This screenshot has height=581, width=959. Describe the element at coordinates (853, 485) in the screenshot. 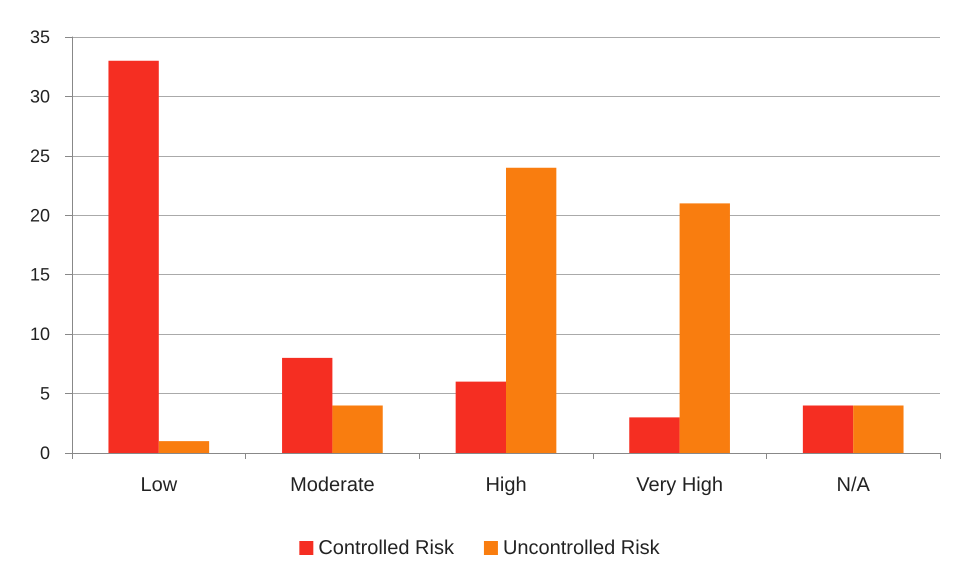

I see `x-tick-label: N/A` at that location.